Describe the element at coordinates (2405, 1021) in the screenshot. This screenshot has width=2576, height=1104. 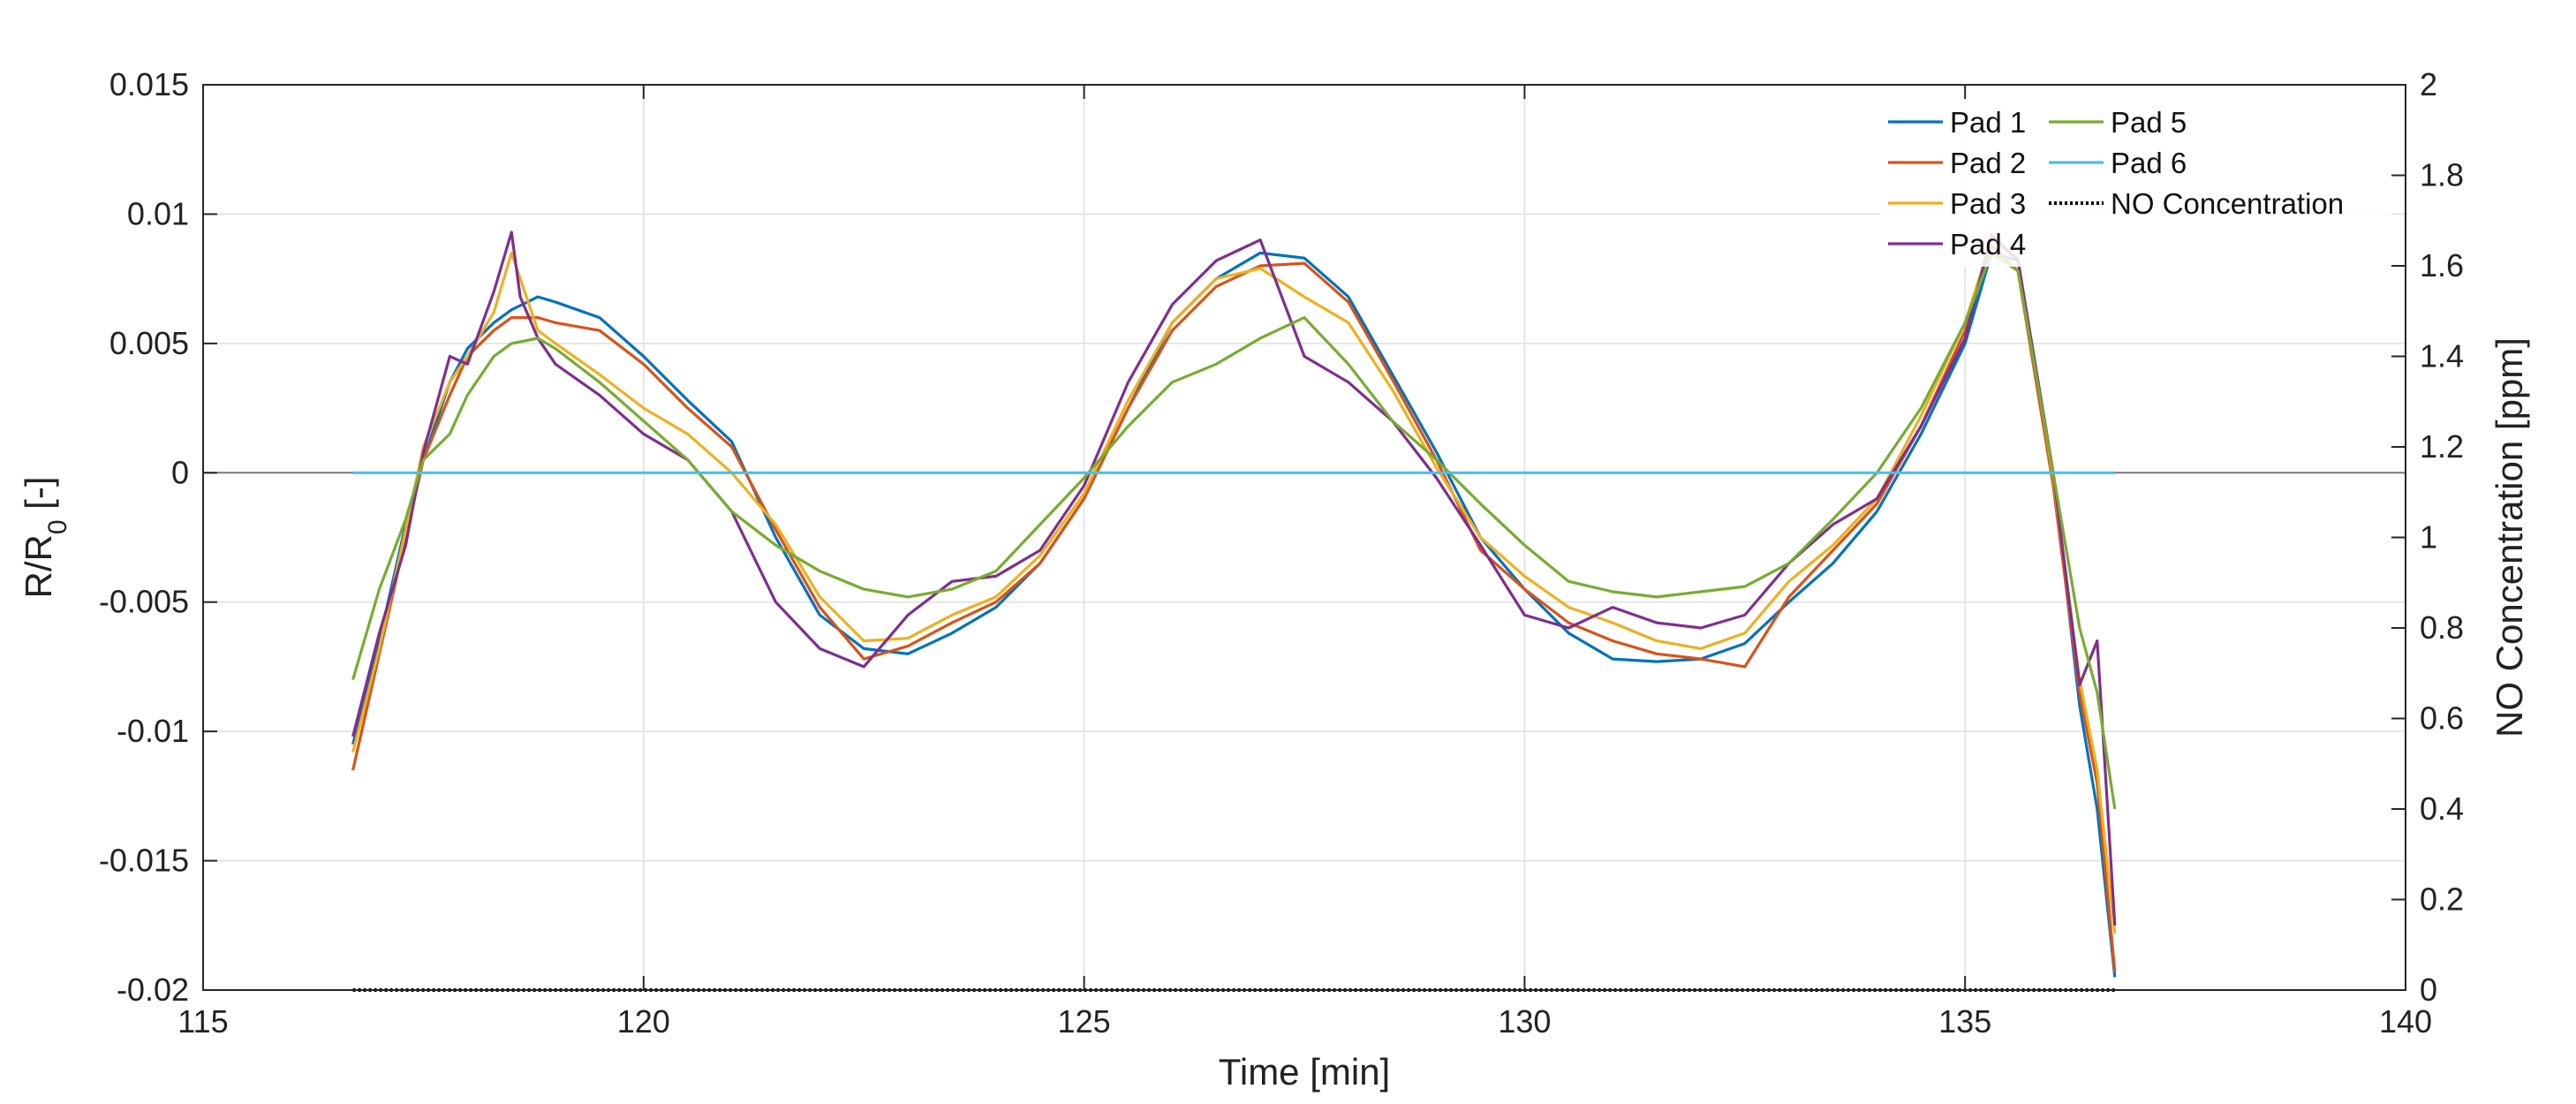
I see `x-tick-label: 140` at that location.